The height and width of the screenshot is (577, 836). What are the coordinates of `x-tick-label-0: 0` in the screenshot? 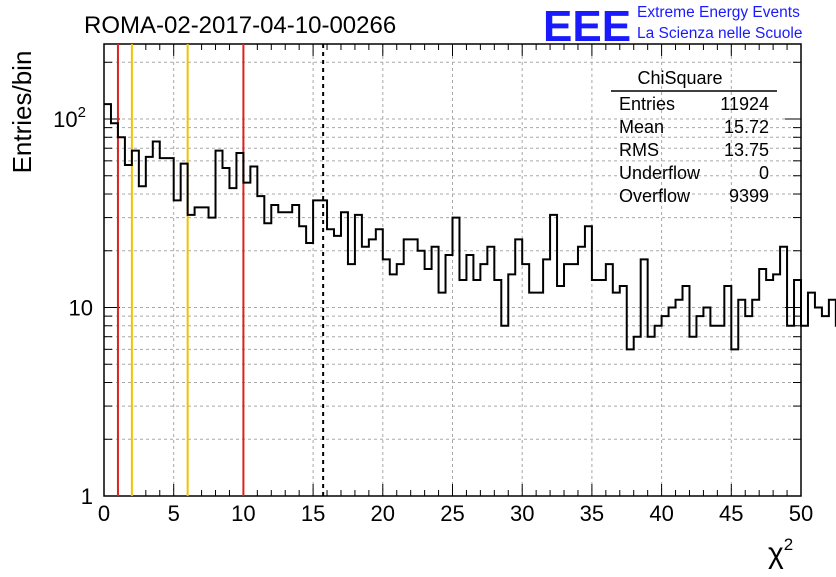 It's located at (104, 513).